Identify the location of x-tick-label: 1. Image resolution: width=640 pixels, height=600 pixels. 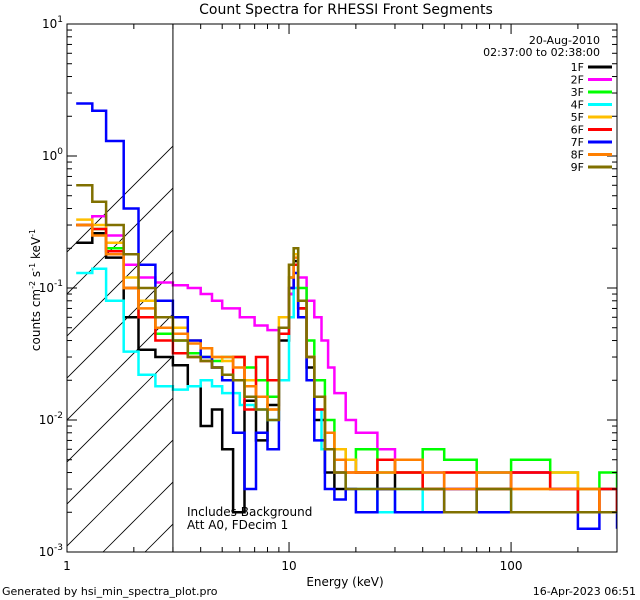
(67, 566).